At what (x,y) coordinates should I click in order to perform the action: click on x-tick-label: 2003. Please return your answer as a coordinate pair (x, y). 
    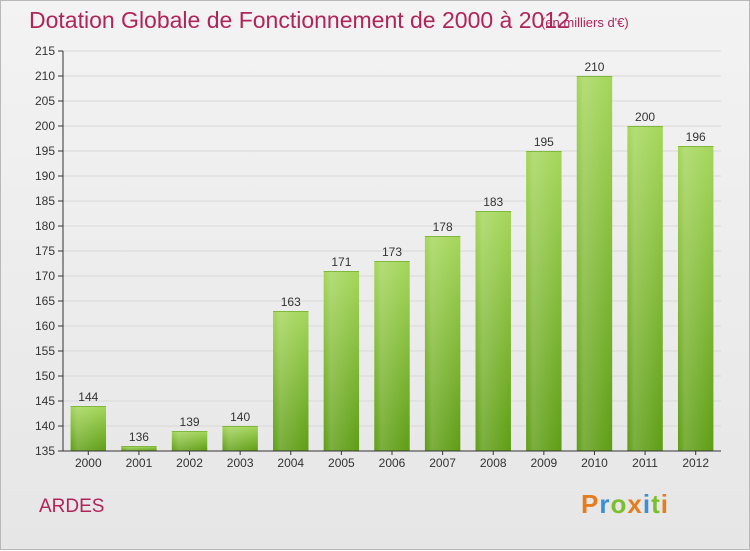
    Looking at the image, I should click on (240, 463).